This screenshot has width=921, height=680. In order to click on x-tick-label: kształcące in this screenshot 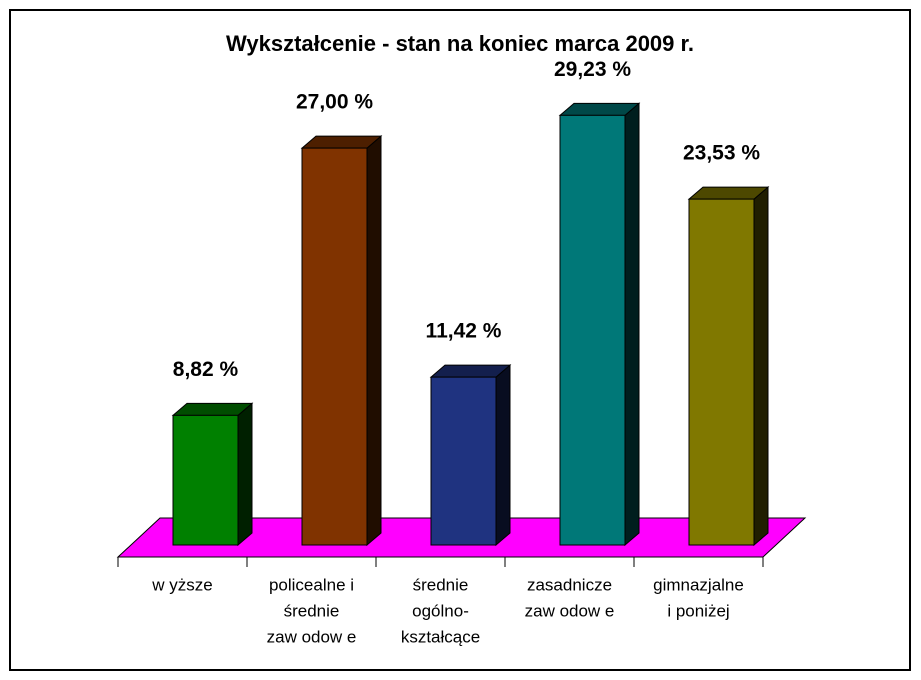, I will do `click(440, 636)`.